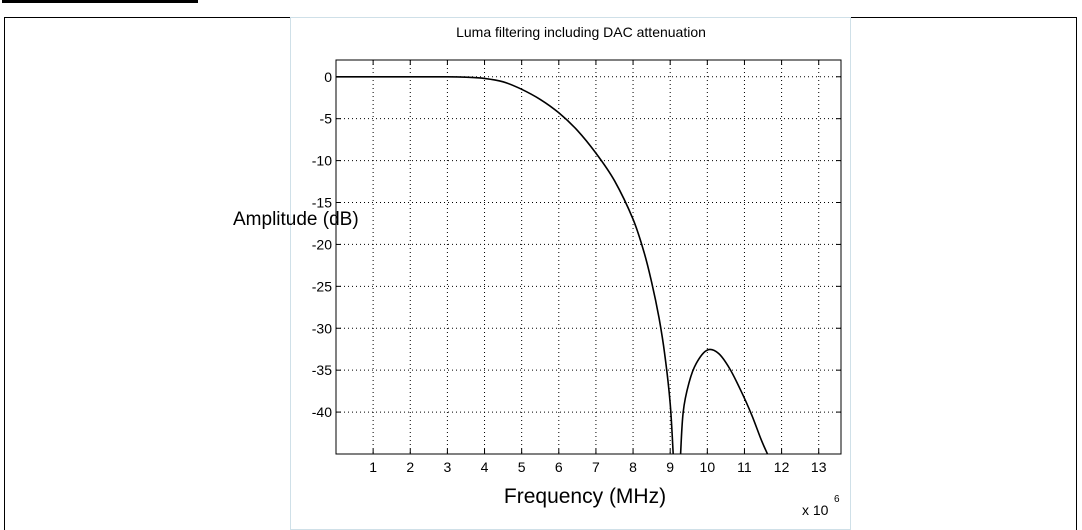 This screenshot has width=1082, height=530. What do you see at coordinates (322, 412) in the screenshot?
I see `y-tick-label: -40` at bounding box center [322, 412].